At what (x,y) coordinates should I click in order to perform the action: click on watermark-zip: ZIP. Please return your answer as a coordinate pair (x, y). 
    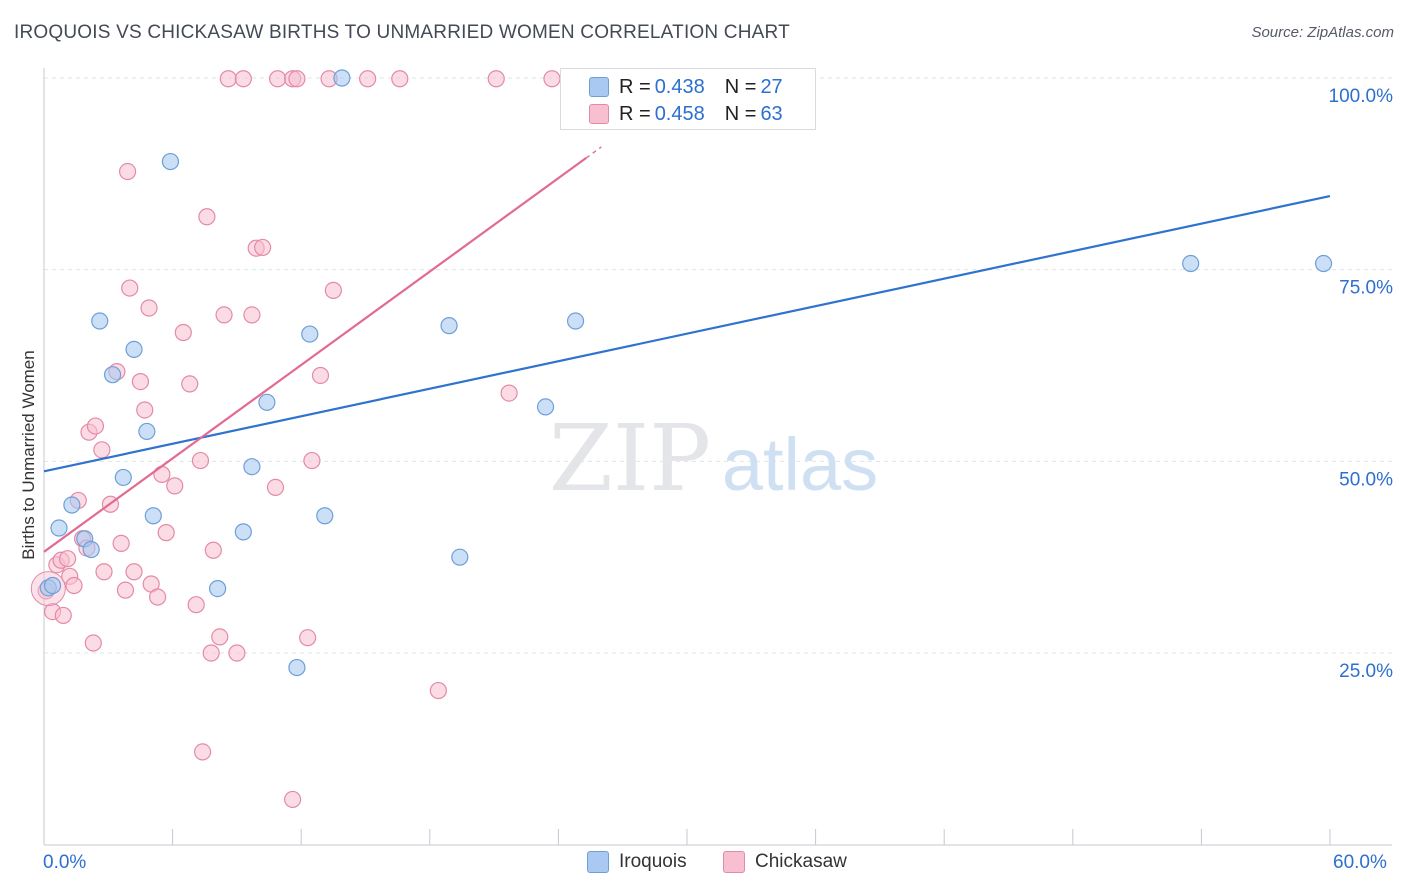
    Looking at the image, I should click on (630, 458).